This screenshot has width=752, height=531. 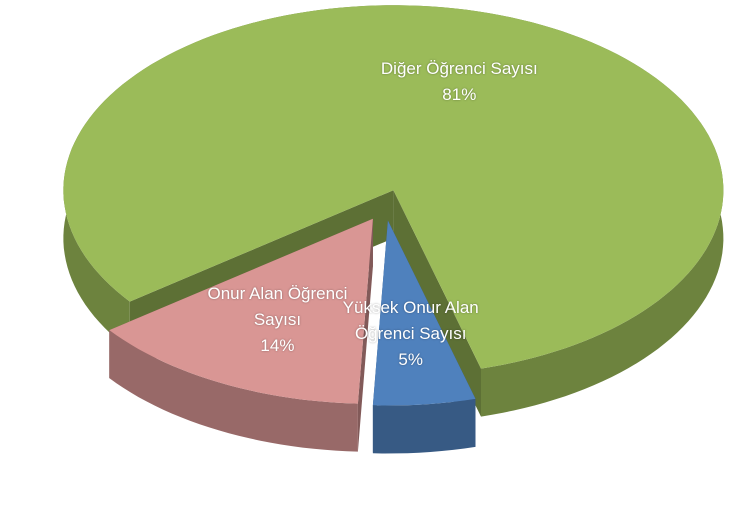 I want to click on data-label: Diğer Öğrenci Sayısı 81%, so click(x=459, y=82).